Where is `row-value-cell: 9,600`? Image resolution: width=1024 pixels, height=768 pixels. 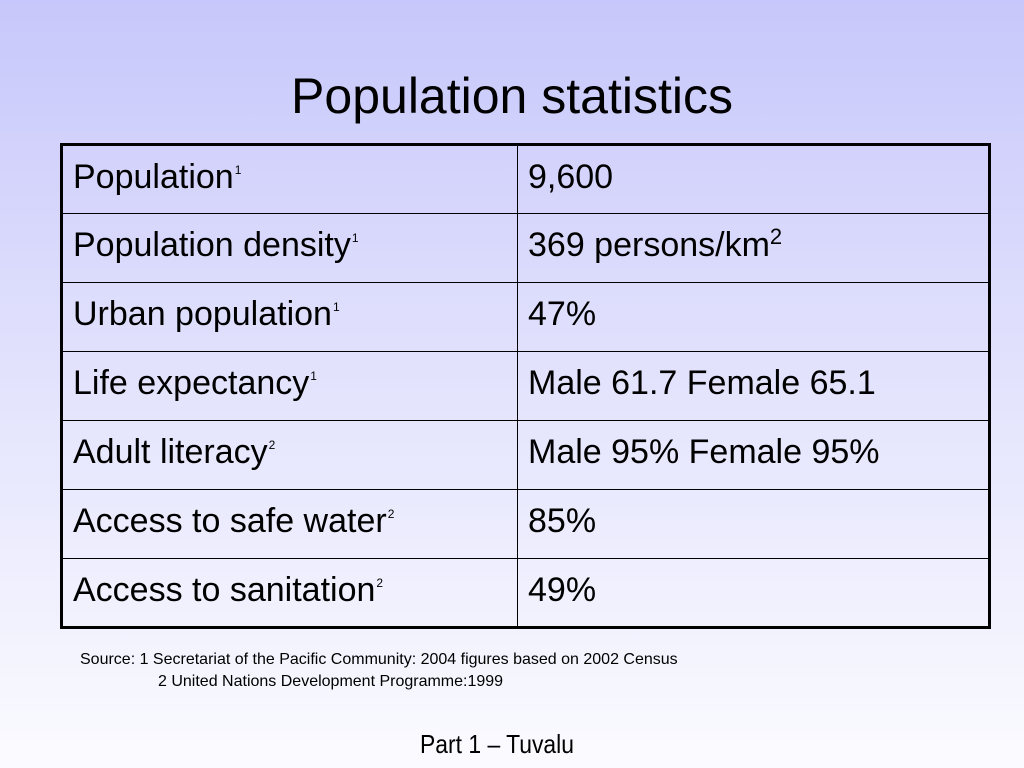 row-value-cell: 9,600 is located at coordinates (753, 179).